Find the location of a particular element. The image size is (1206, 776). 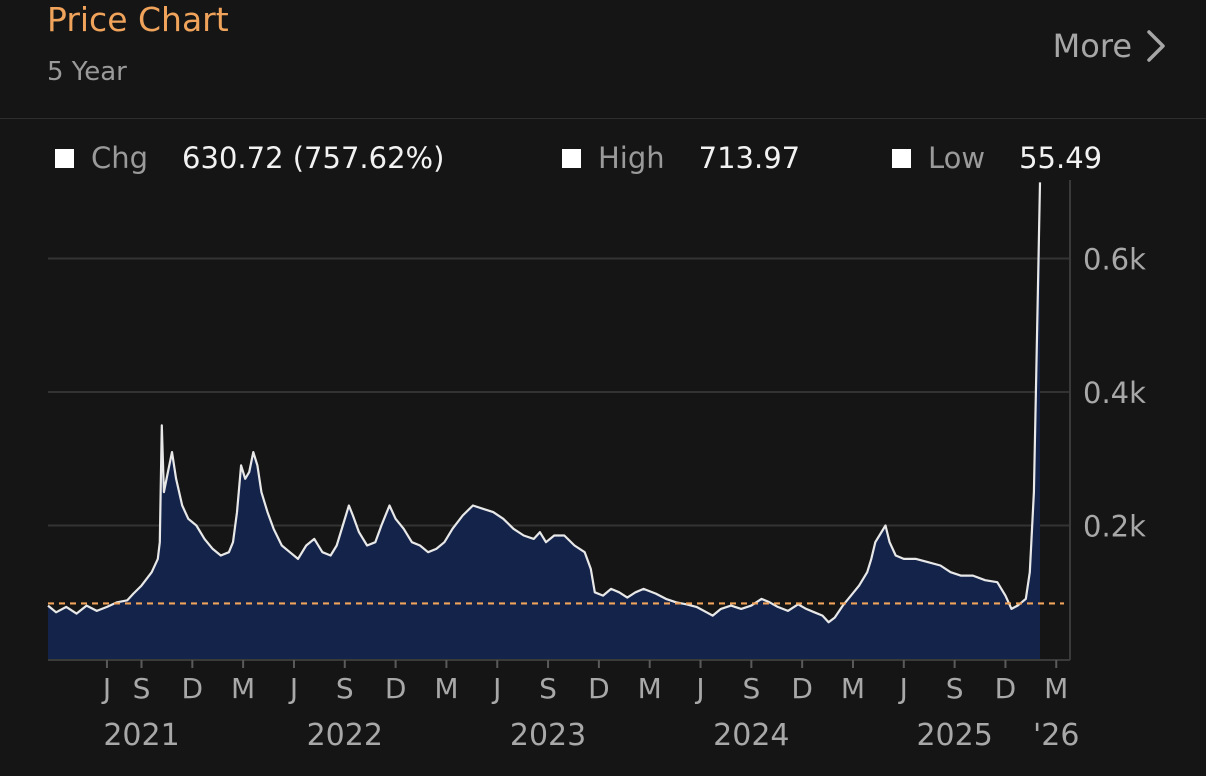

stat-change: Chg 630.72 (757.62%) is located at coordinates (249, 158).